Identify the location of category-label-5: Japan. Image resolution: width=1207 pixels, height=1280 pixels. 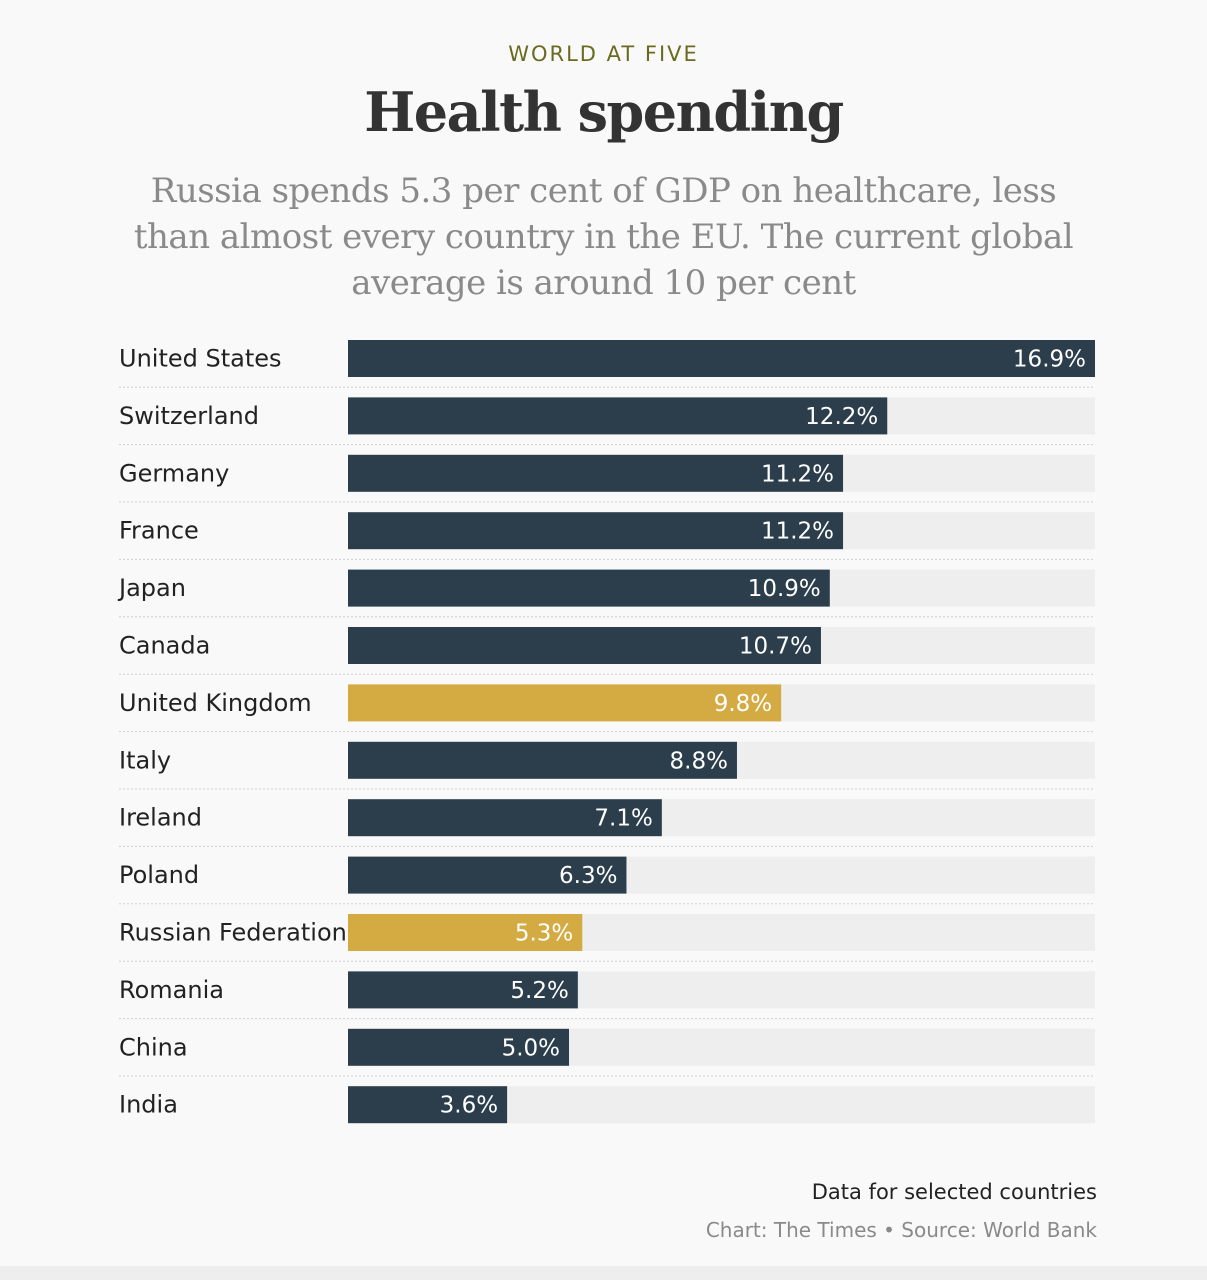
(151, 588).